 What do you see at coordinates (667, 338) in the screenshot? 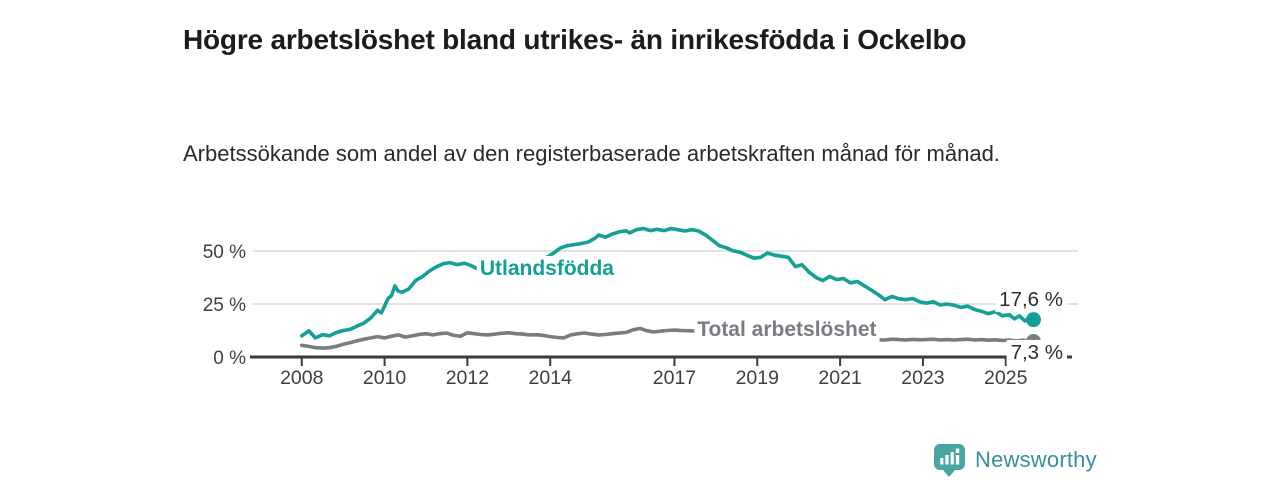
I see `series-line-total` at bounding box center [667, 338].